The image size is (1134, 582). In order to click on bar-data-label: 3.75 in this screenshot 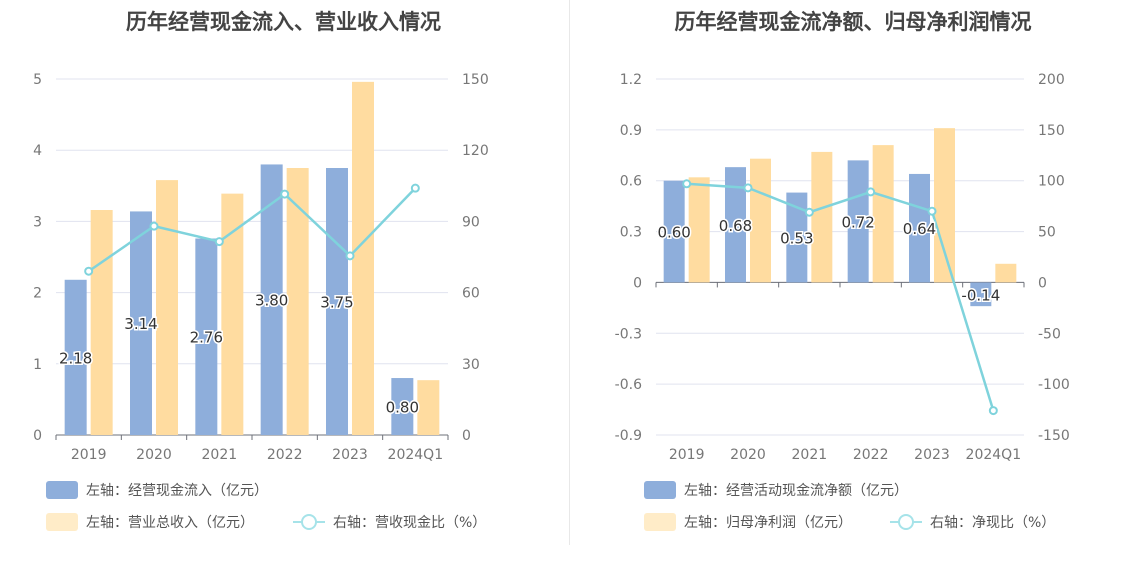, I will do `click(336, 303)`.